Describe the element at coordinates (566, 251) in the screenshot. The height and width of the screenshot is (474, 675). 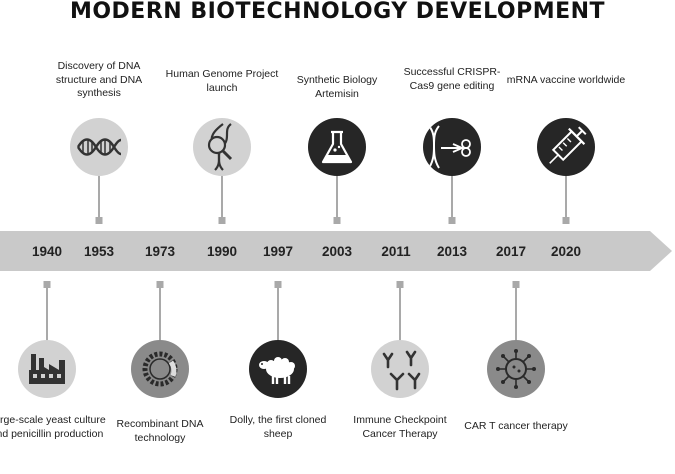
I see `year-2020: 2020` at that location.